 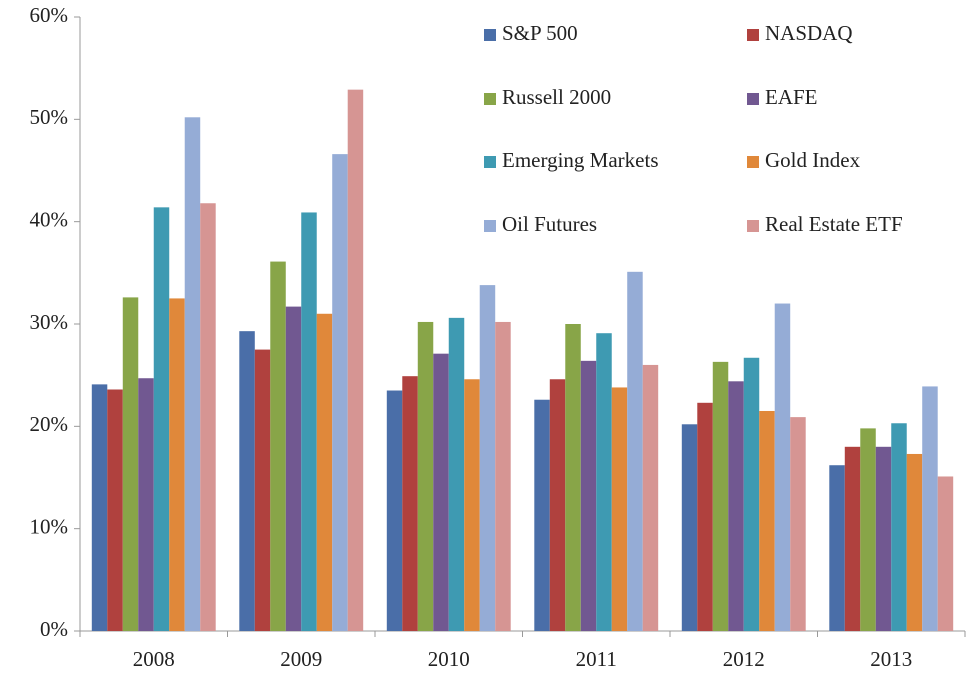 I want to click on y-tick-label: 60%, so click(x=49, y=15).